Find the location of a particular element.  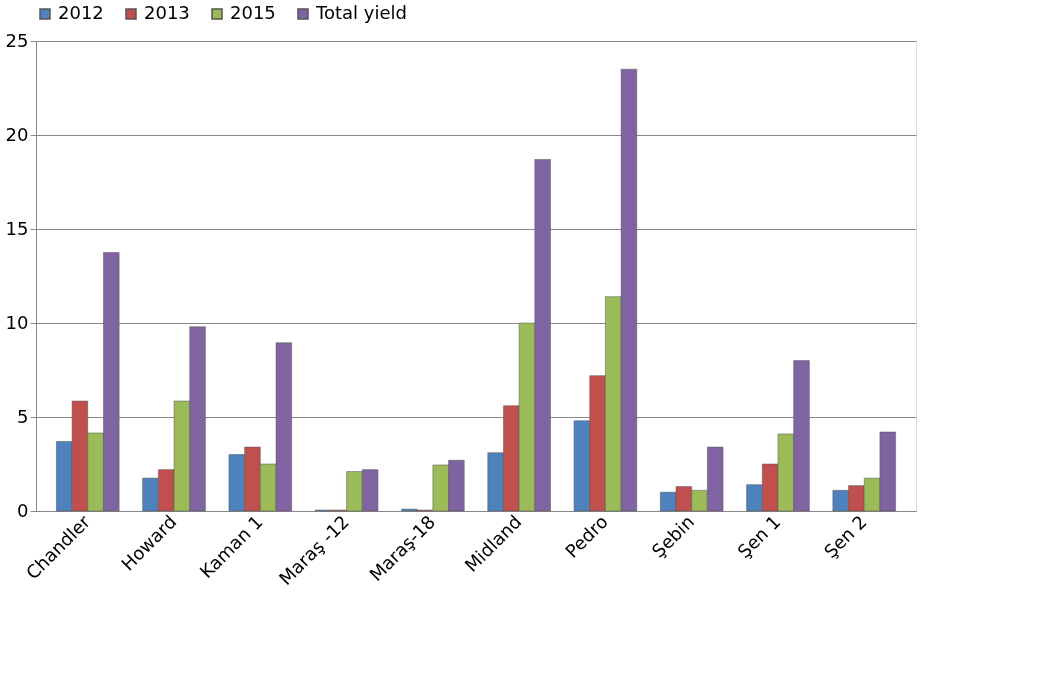

legend-label: 2015 is located at coordinates (253, 12).